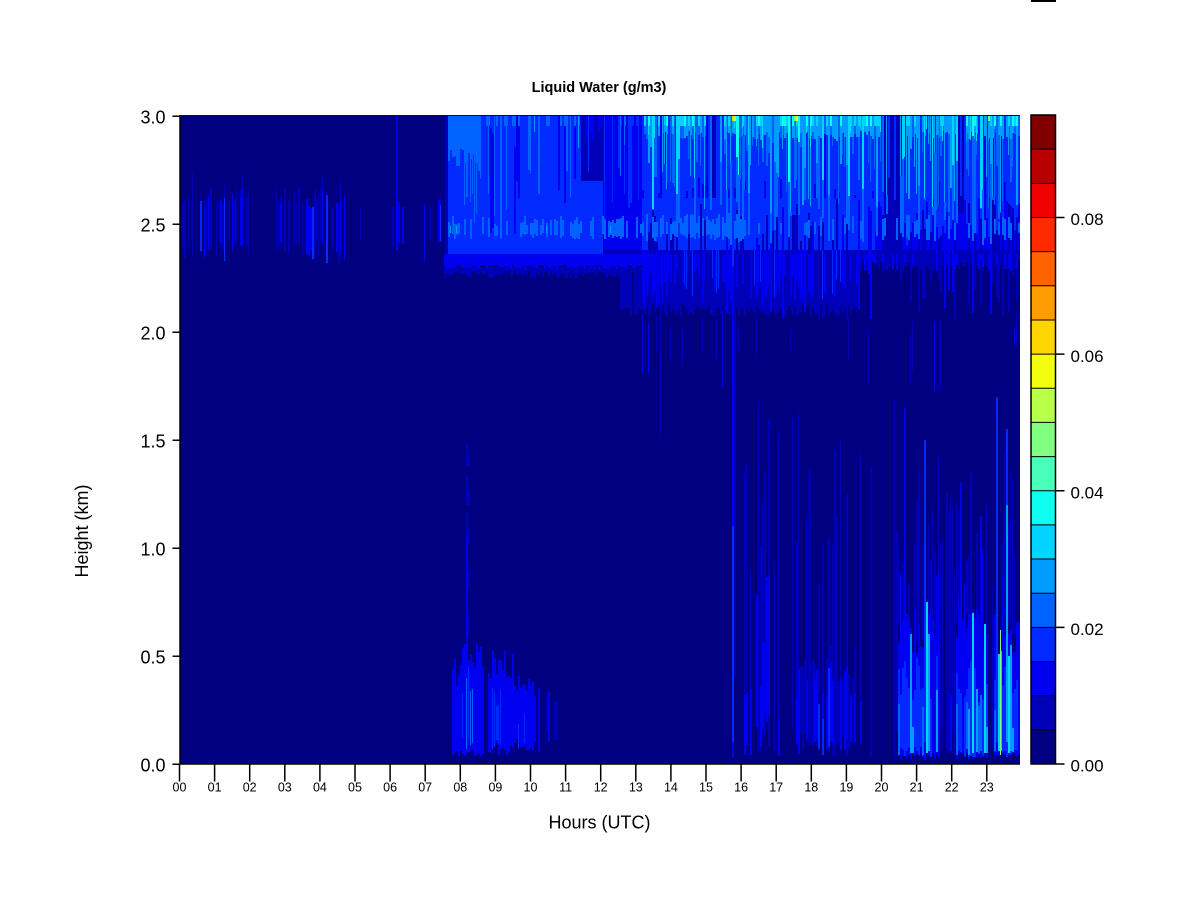 Image resolution: width=1200 pixels, height=900 pixels. What do you see at coordinates (495, 788) in the screenshot?
I see `svg-text: 09` at bounding box center [495, 788].